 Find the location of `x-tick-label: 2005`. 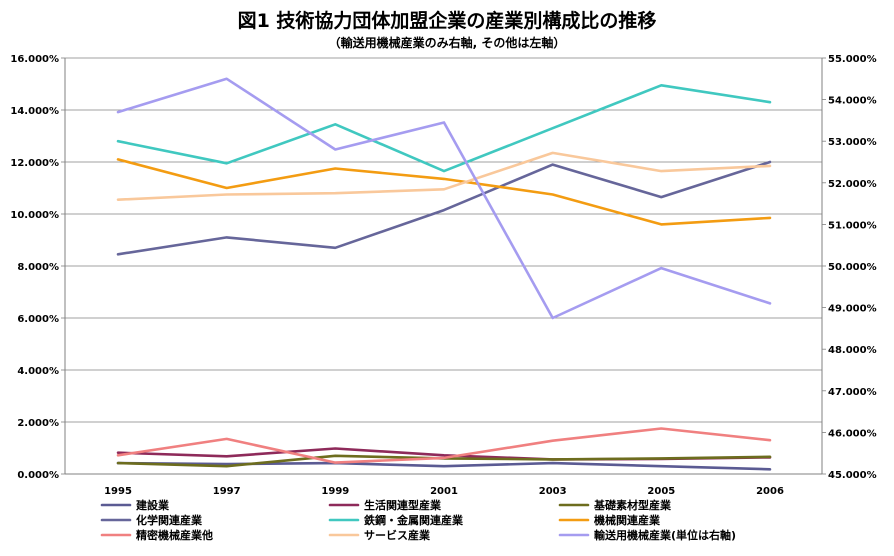

x-tick-label: 2005 is located at coordinates (661, 491).